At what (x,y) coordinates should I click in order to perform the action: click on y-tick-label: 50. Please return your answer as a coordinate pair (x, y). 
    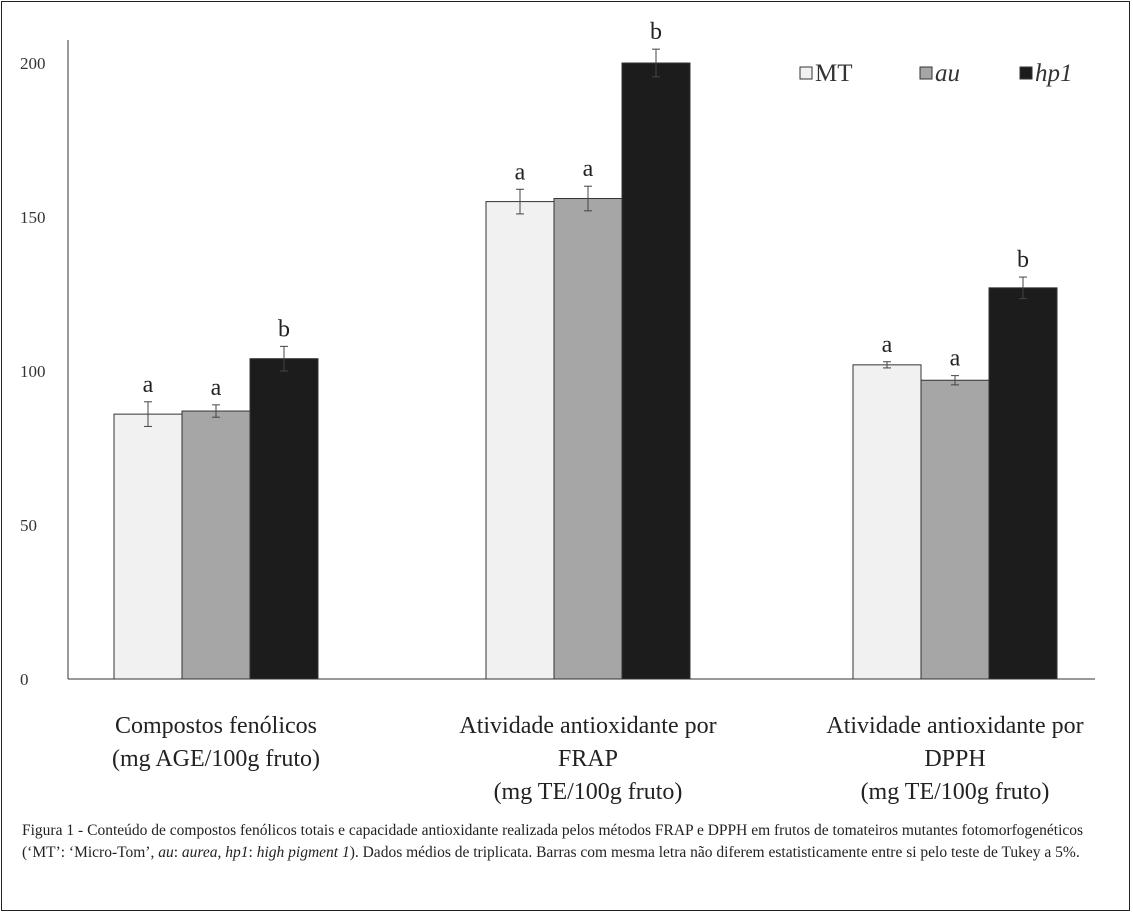
    Looking at the image, I should click on (28, 525).